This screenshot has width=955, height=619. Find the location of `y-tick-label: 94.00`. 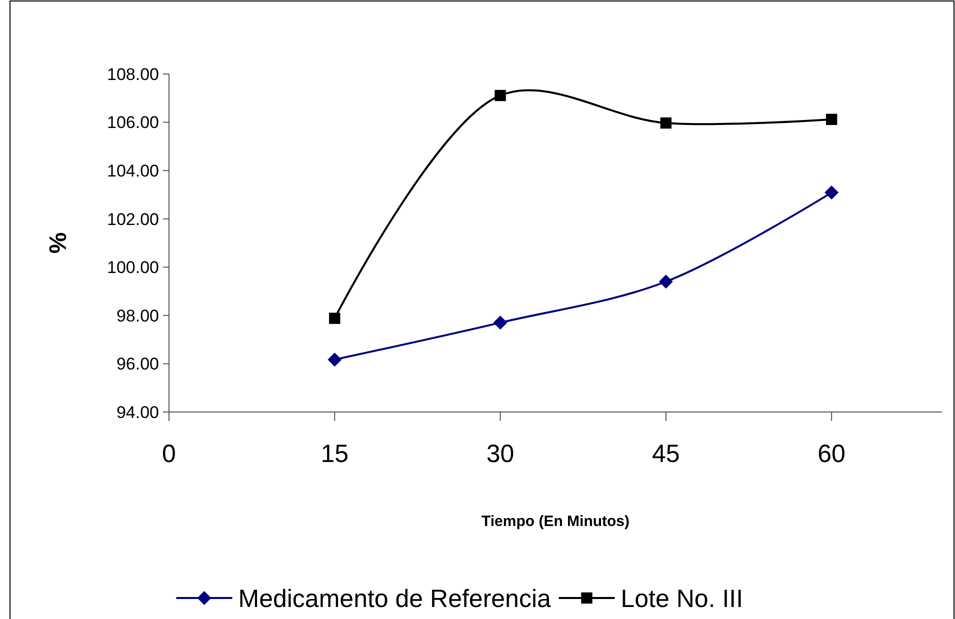

y-tick-label: 94.00 is located at coordinates (137, 412).